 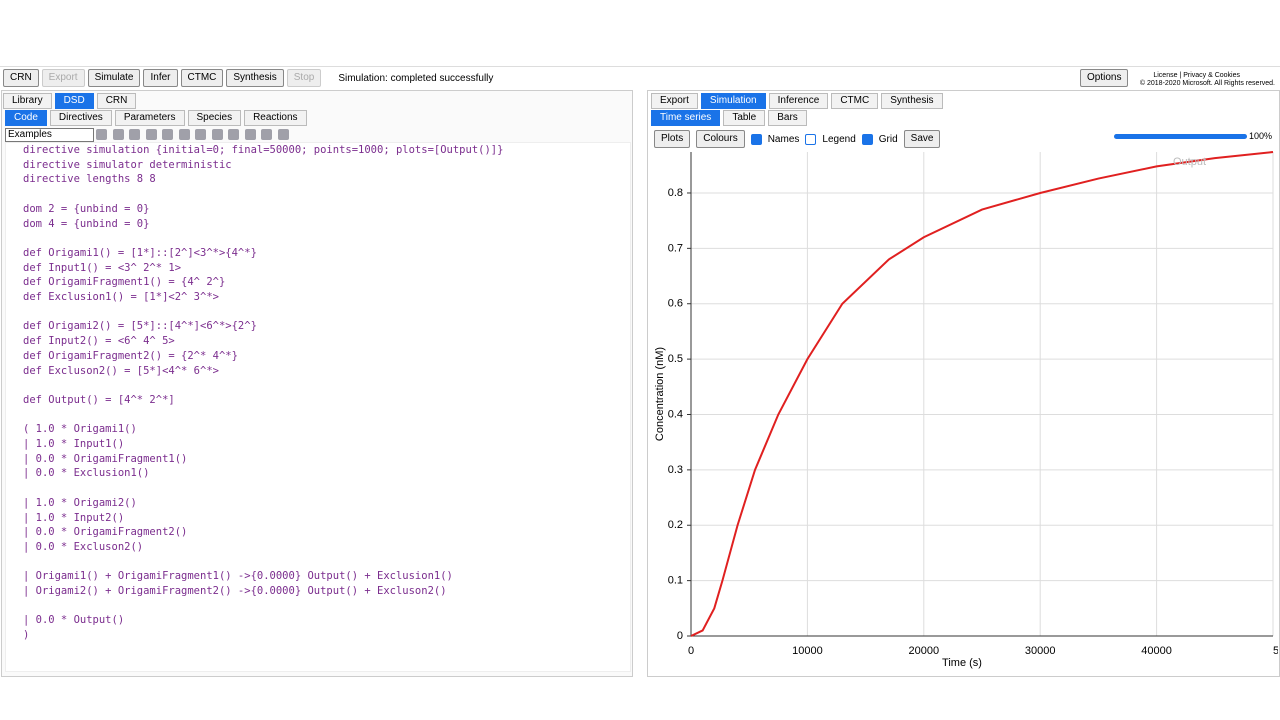 I want to click on series-name: Output, so click(x=1189, y=162).